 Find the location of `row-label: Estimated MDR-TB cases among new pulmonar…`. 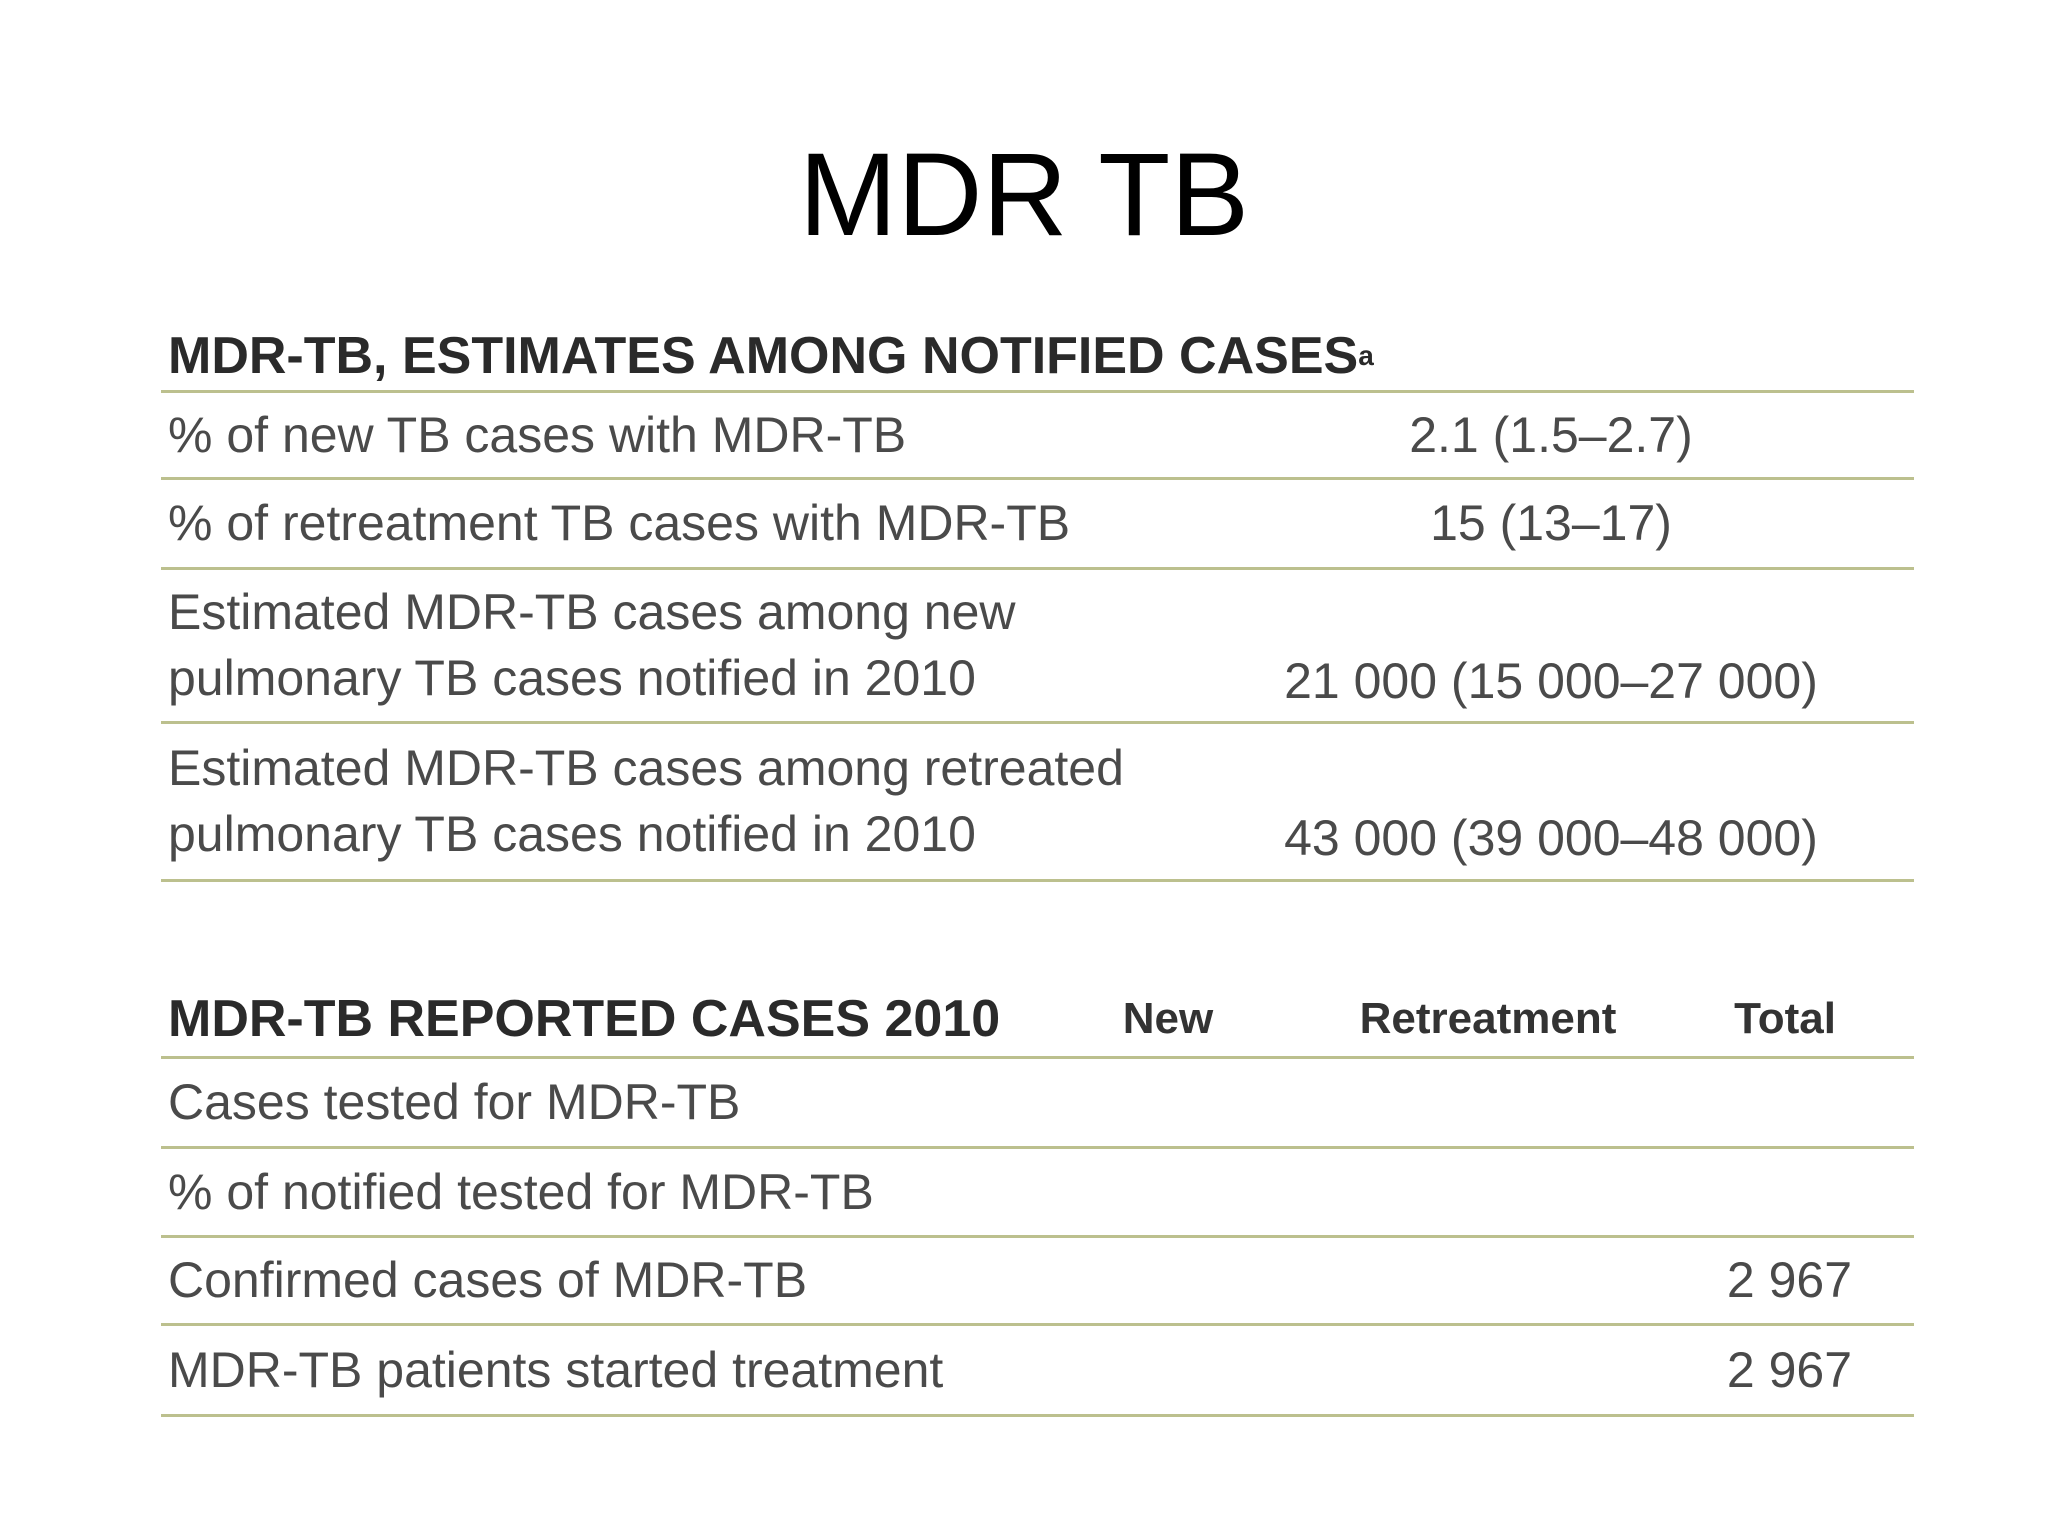

row-label: Estimated MDR-TB cases among new pulmonar… is located at coordinates (693, 645).